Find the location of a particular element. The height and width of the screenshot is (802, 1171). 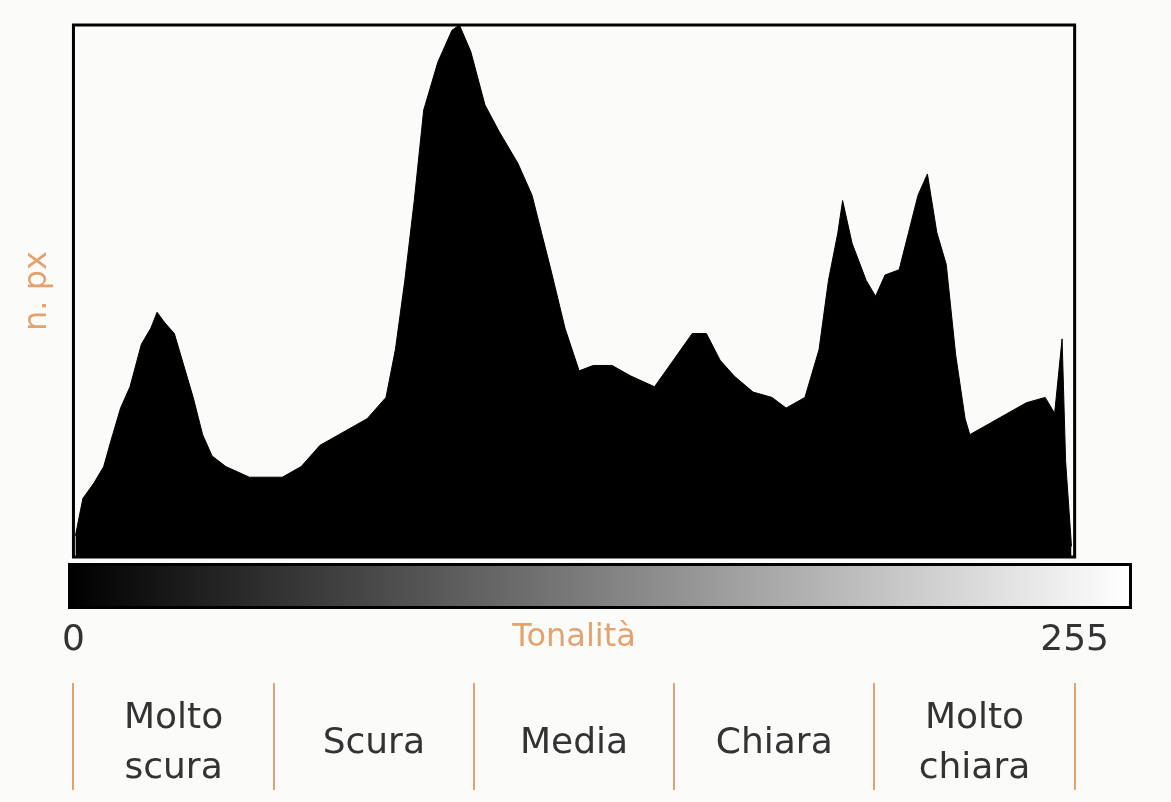

x-axis-title: Tonalità is located at coordinates (573, 635).